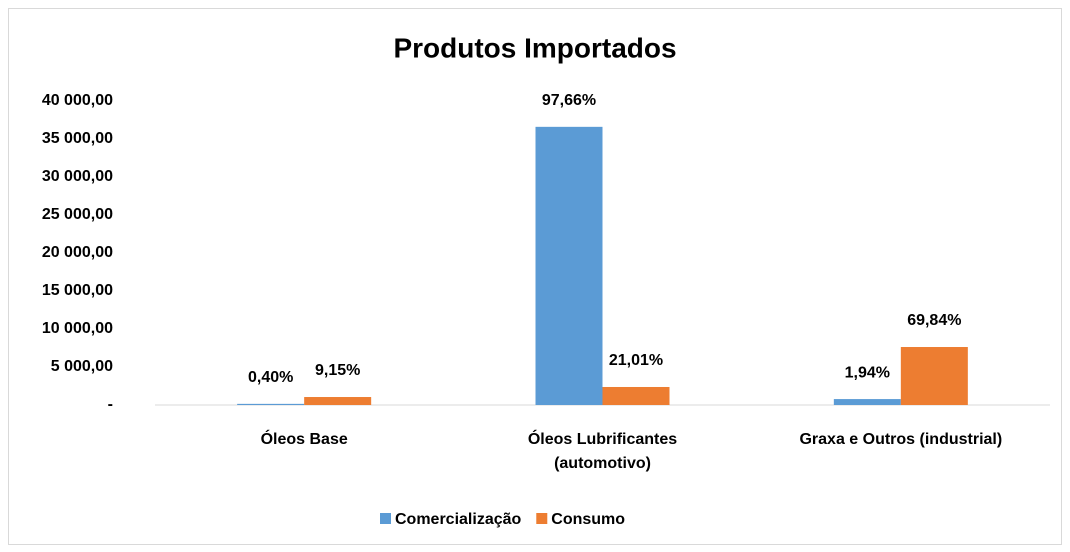 This screenshot has width=1070, height=552. Describe the element at coordinates (77, 214) in the screenshot. I see `y-tick-label: 25 000,00` at that location.